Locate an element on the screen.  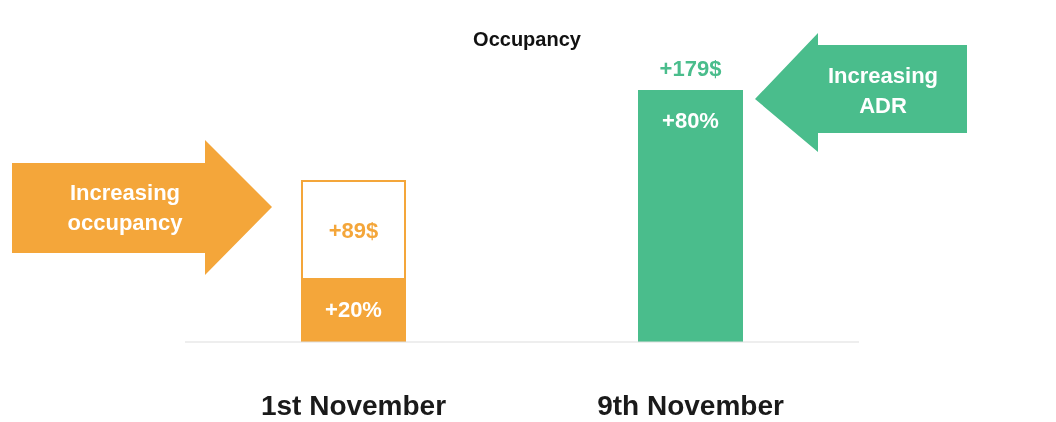
data-label: +20% is located at coordinates (353, 309).